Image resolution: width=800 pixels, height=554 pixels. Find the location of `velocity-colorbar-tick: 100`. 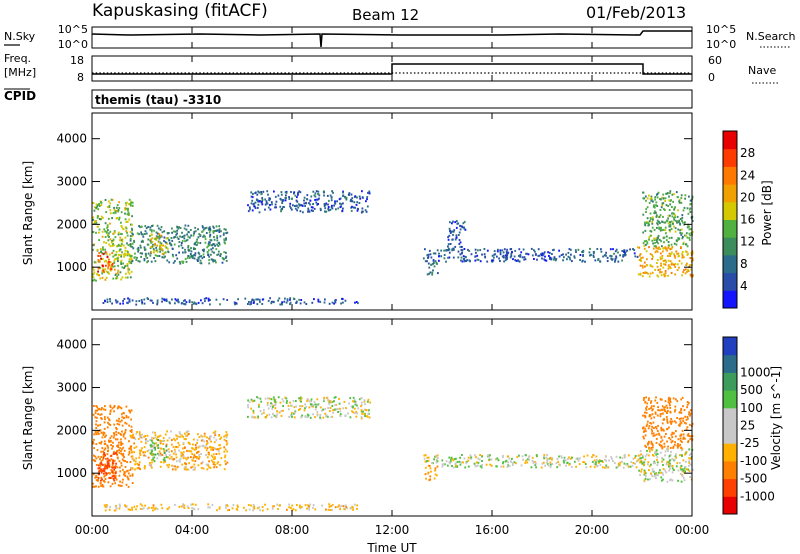

velocity-colorbar-tick: 100 is located at coordinates (751, 408).